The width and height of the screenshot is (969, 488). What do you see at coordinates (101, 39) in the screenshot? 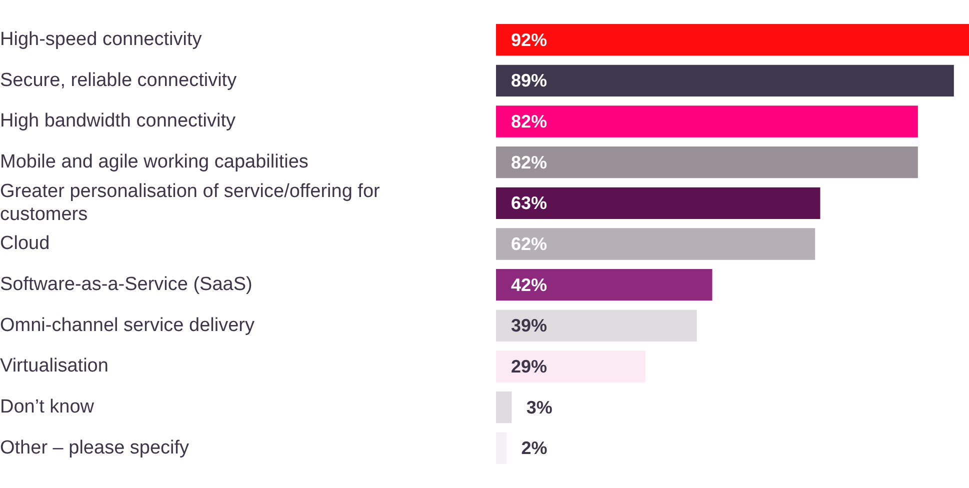
I see `y-tick-label: High-speed connectivity` at bounding box center [101, 39].